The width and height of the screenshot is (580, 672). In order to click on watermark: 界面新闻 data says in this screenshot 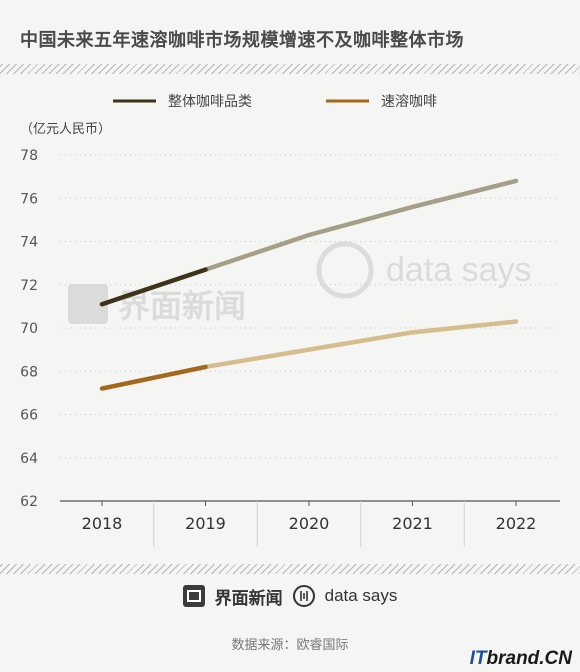, I will do `click(300, 283)`.